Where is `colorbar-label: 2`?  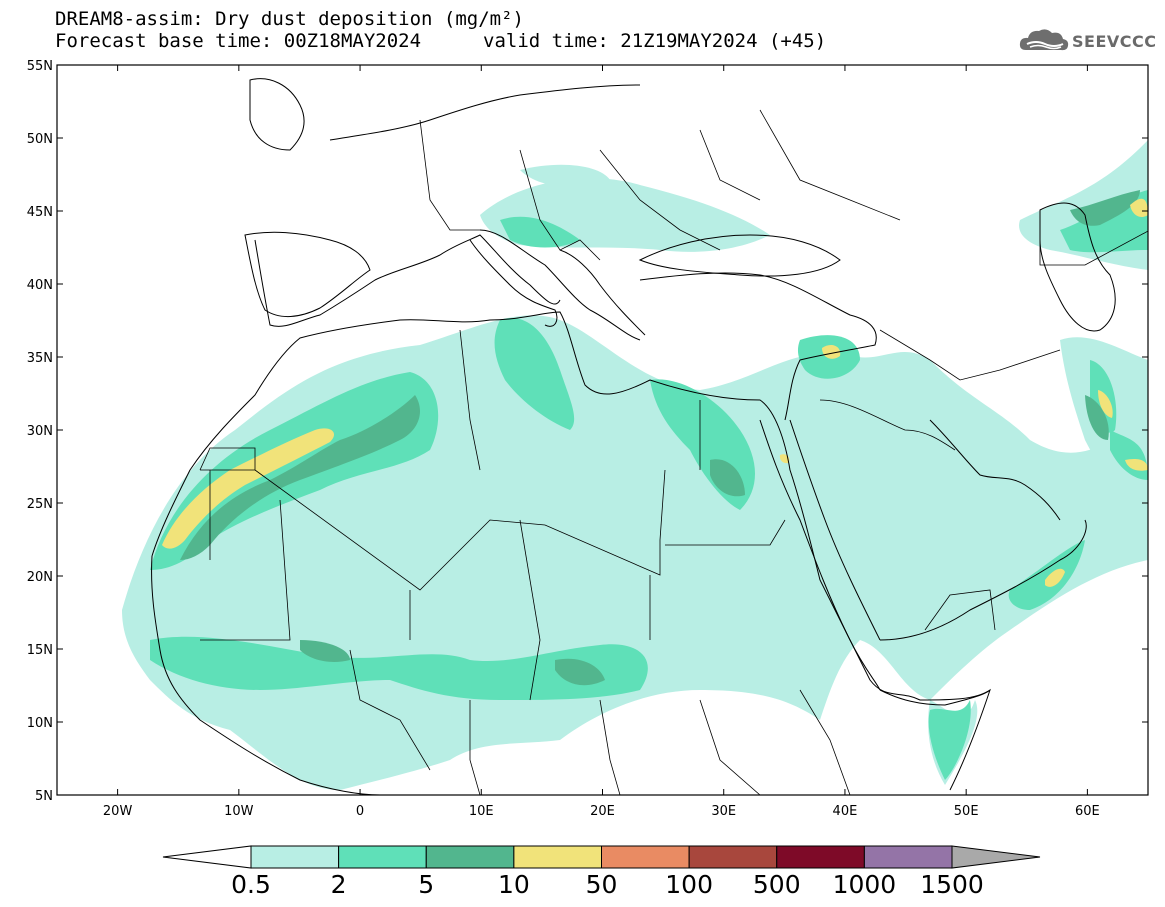 colorbar-label: 2 is located at coordinates (338, 884).